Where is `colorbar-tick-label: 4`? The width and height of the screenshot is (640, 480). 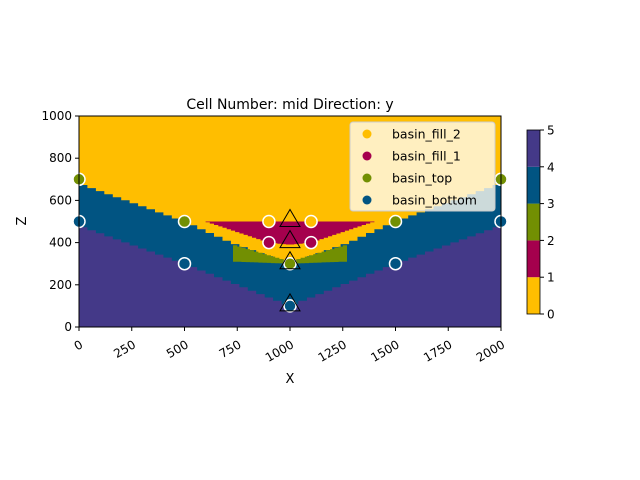 colorbar-tick-label: 4 is located at coordinates (551, 167).